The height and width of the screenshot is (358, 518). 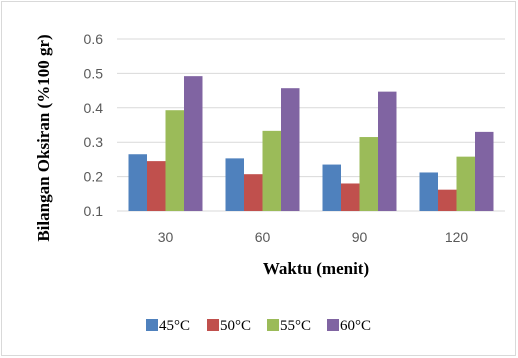 I want to click on y-tick-label: 0.1, so click(x=94, y=211).